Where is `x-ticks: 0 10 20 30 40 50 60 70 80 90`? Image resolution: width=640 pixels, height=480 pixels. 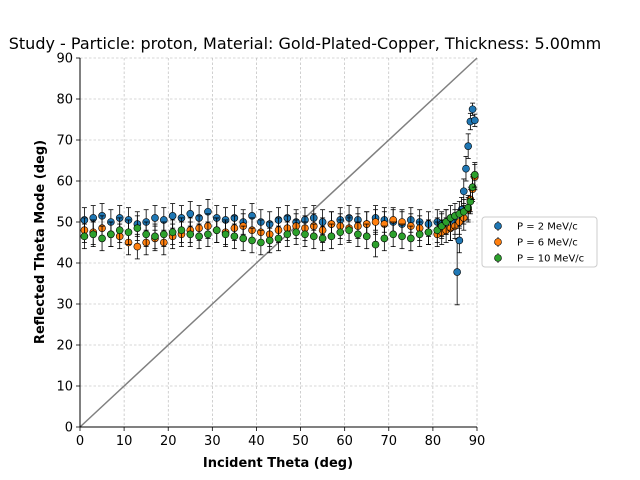 x-ticks: 0 10 20 30 40 50 60 70 80 90 is located at coordinates (280, 438).